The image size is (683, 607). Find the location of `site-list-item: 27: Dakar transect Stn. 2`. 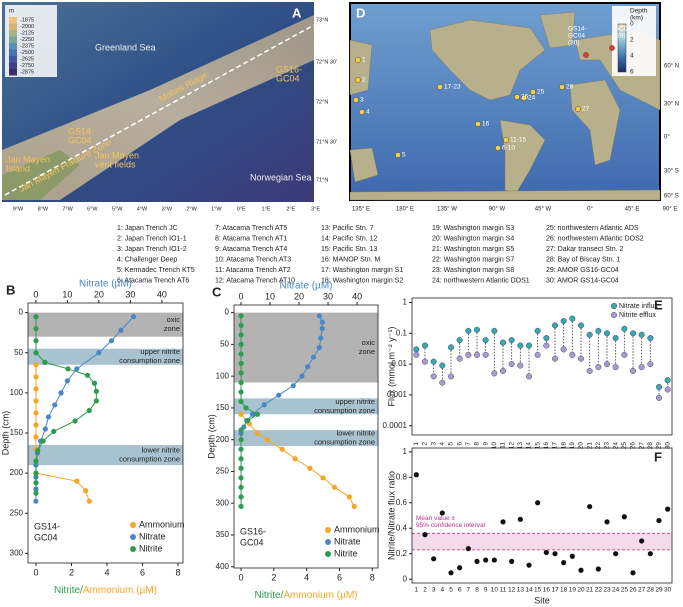

site-list-item: 27: Dakar transect Stn. 2 is located at coordinates (585, 249).